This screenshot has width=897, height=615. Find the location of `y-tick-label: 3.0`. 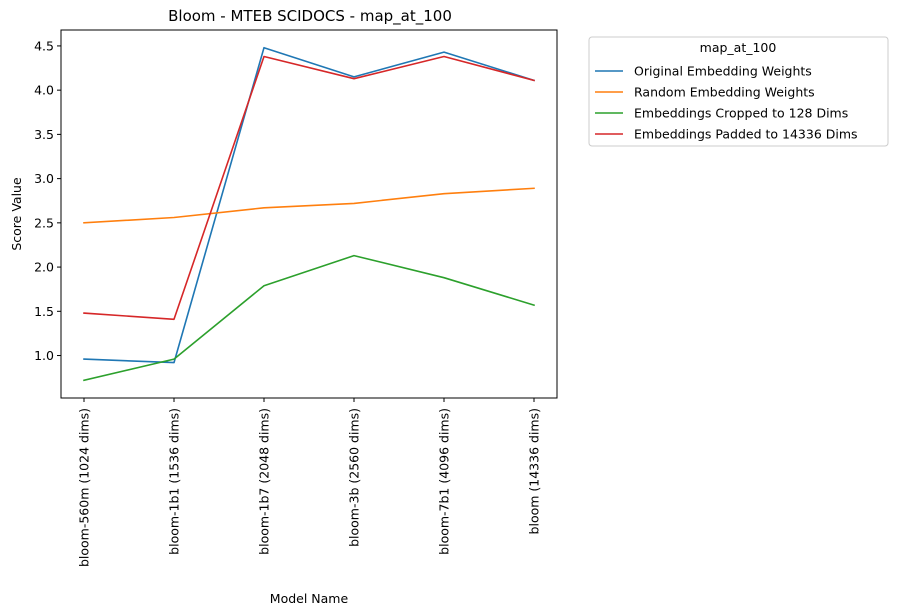

y-tick-label: 3.0 is located at coordinates (44, 178).